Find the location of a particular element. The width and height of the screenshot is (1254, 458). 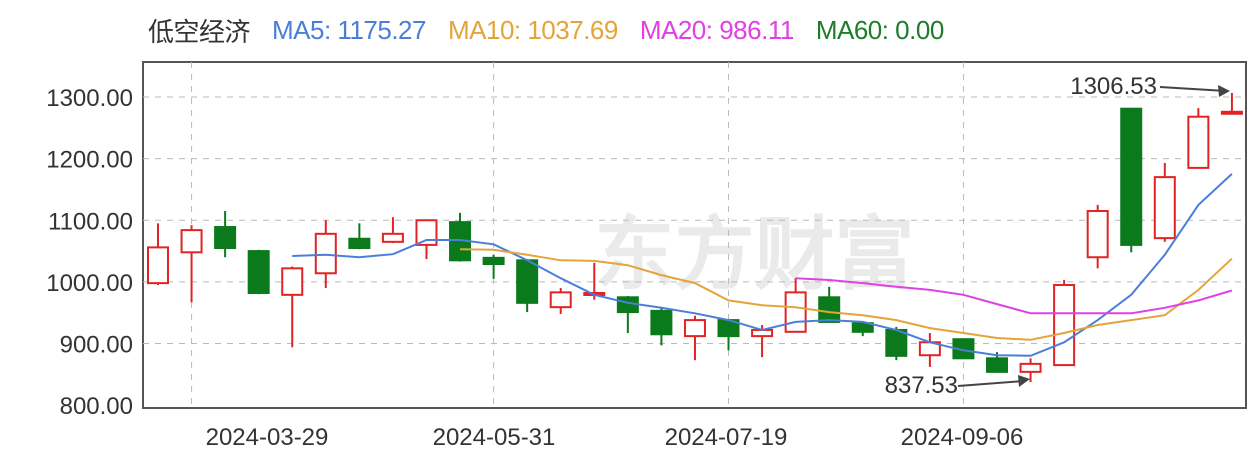

y-tick-label: 1100.00 is located at coordinates (90, 221).